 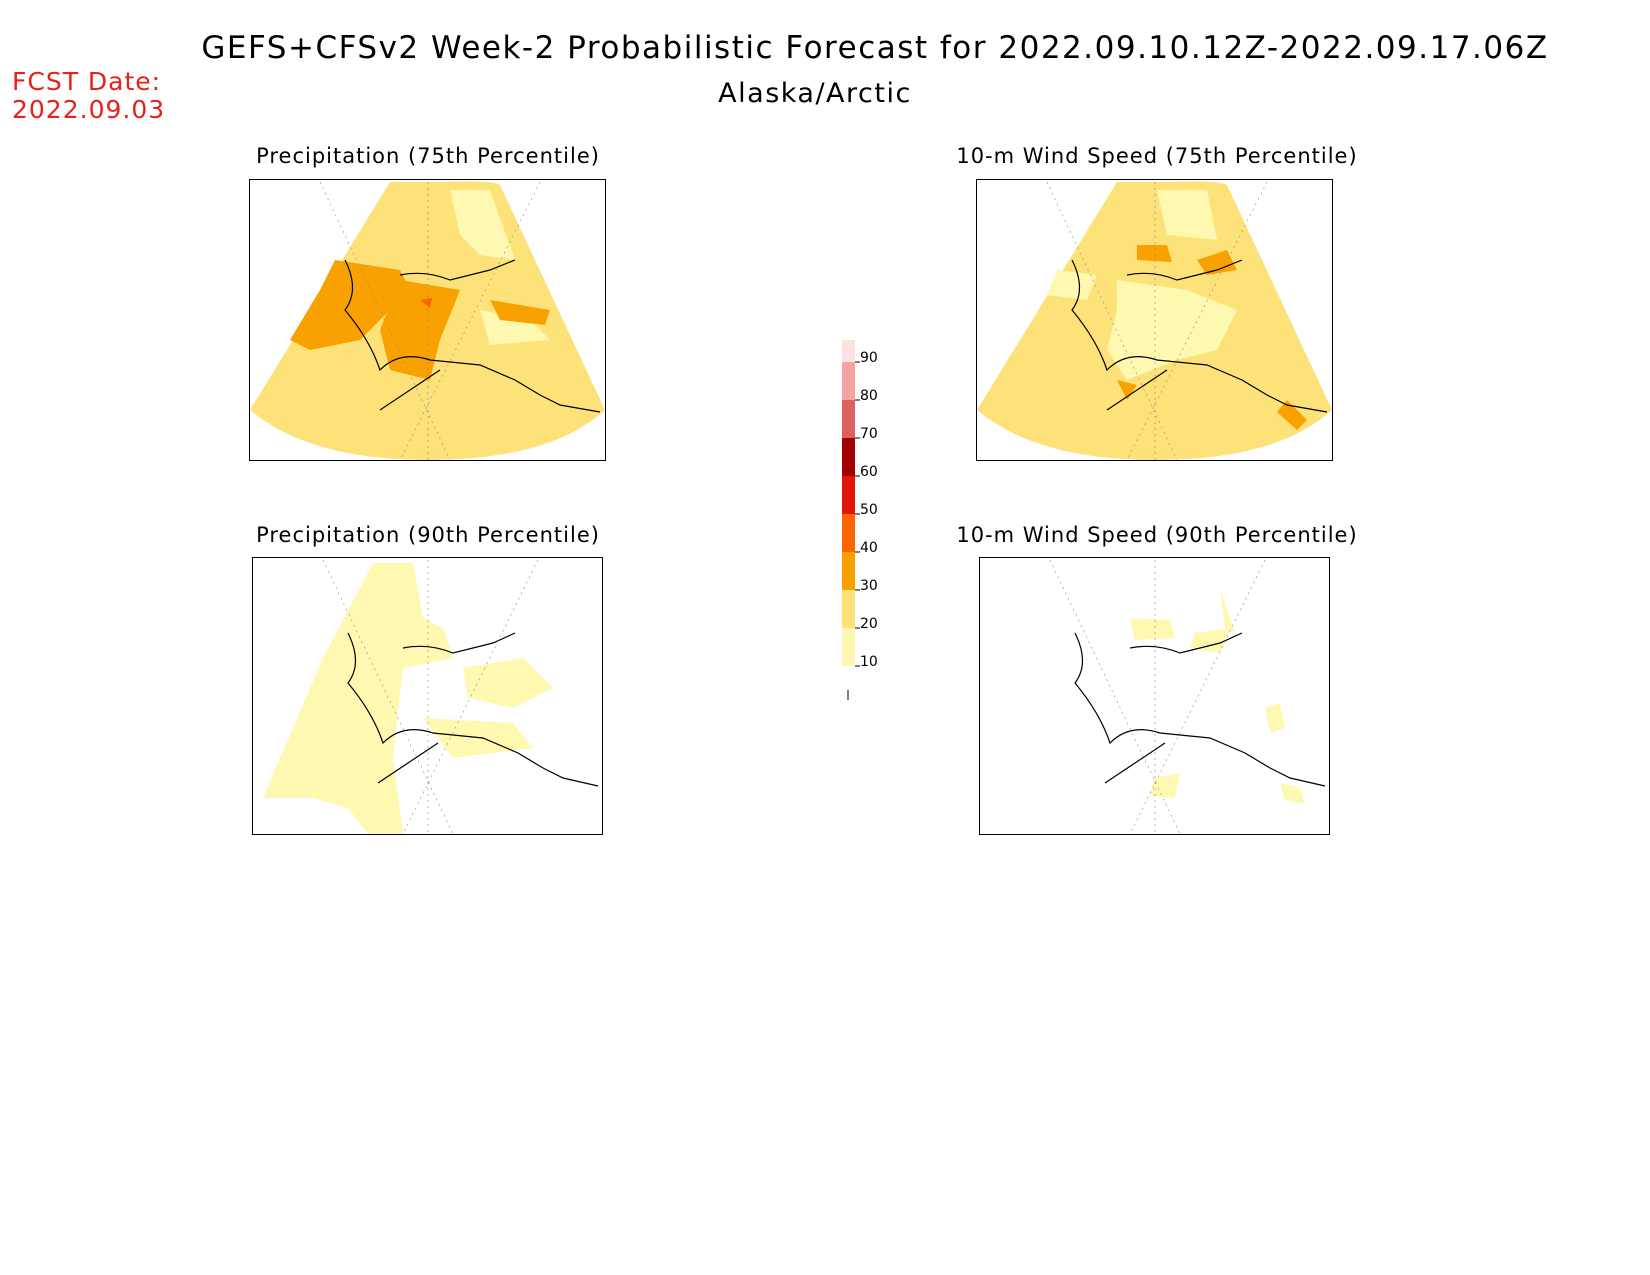 I want to click on figure-subtitle: Alaska/Arctic, so click(x=815, y=93).